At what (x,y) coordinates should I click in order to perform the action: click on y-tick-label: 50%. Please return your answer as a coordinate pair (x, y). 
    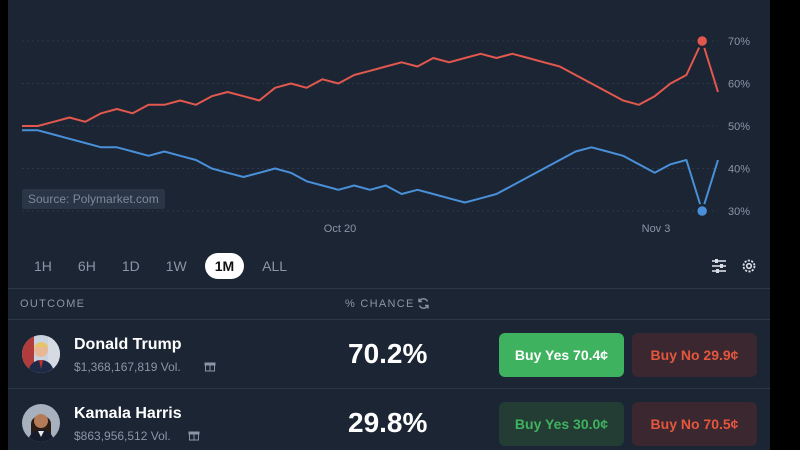
    Looking at the image, I should click on (739, 127).